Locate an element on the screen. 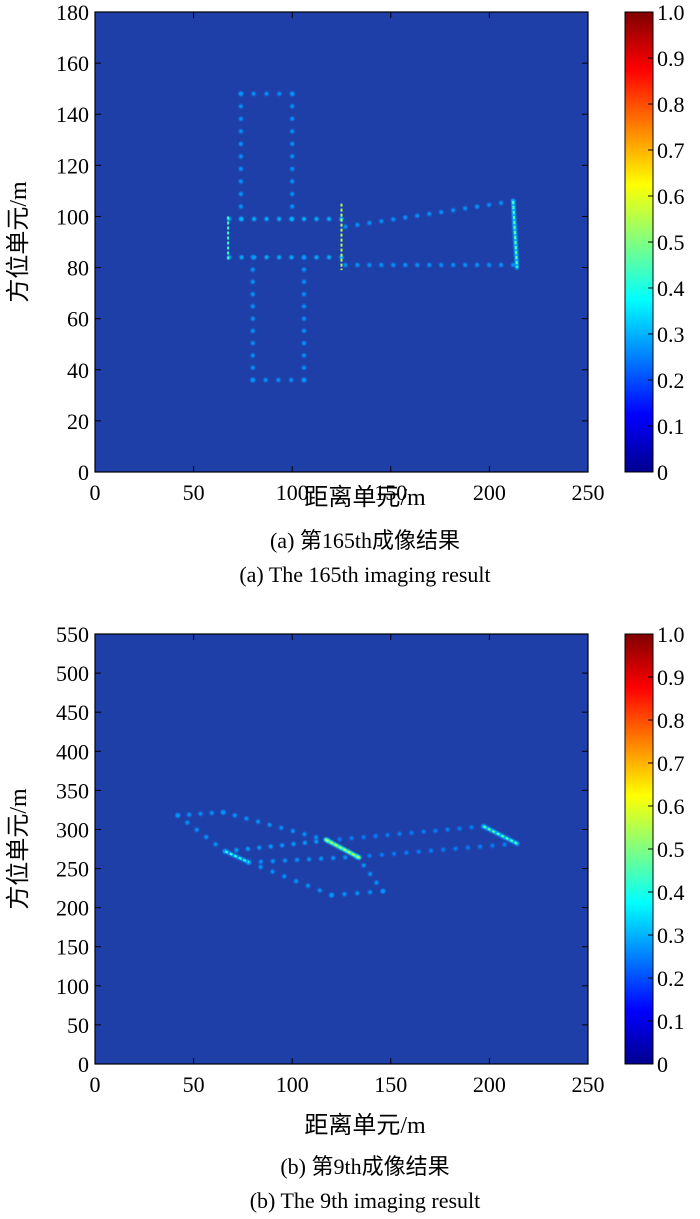 The image size is (700, 1219). y-tick-label: 400 is located at coordinates (72, 751).